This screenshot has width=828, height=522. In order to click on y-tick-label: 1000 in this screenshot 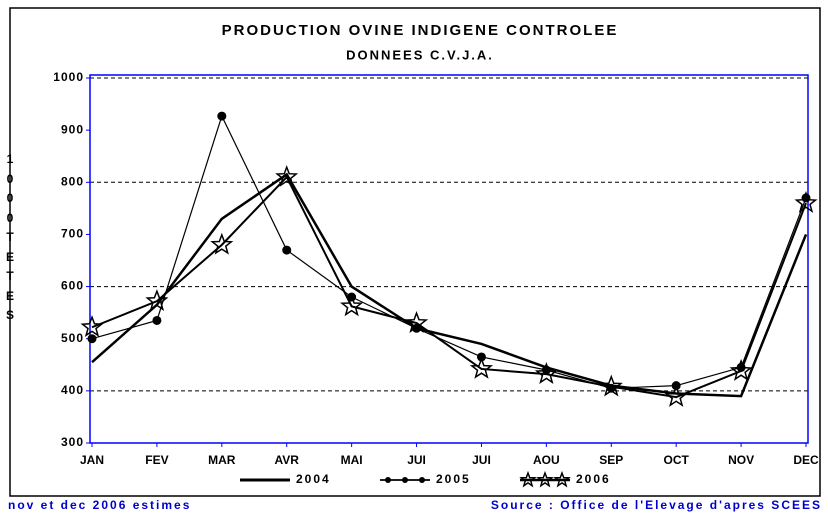, I will do `click(68, 77)`.